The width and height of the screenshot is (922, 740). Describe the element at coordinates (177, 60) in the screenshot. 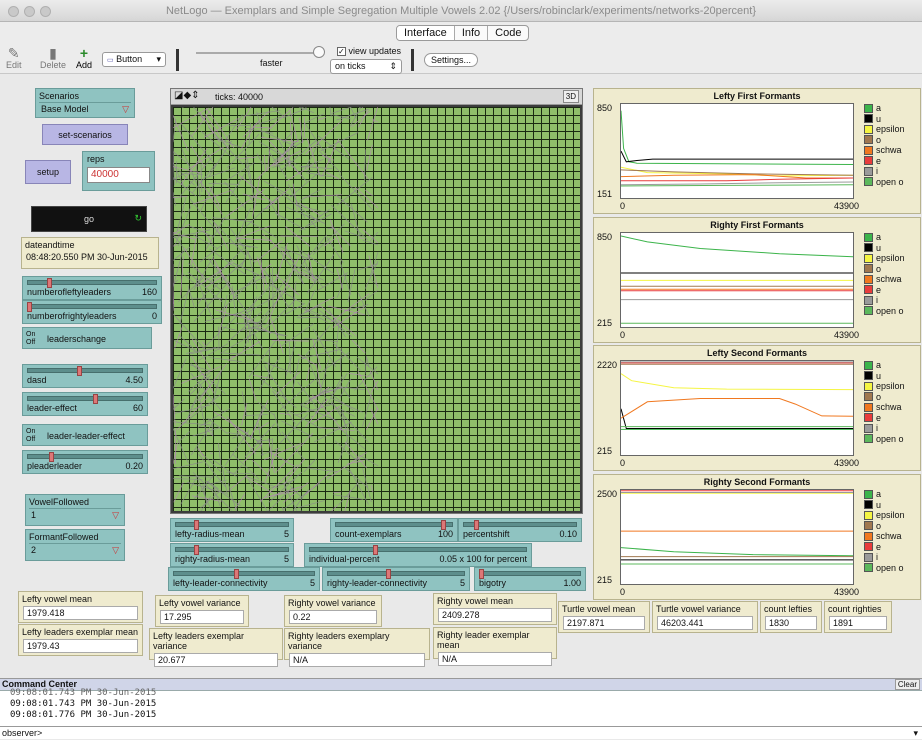

I see `divider` at that location.